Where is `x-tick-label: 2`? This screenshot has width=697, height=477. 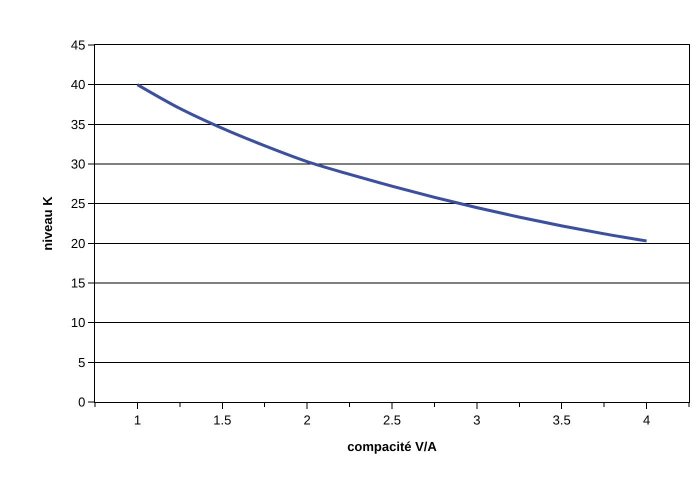
x-tick-label: 2 is located at coordinates (307, 420).